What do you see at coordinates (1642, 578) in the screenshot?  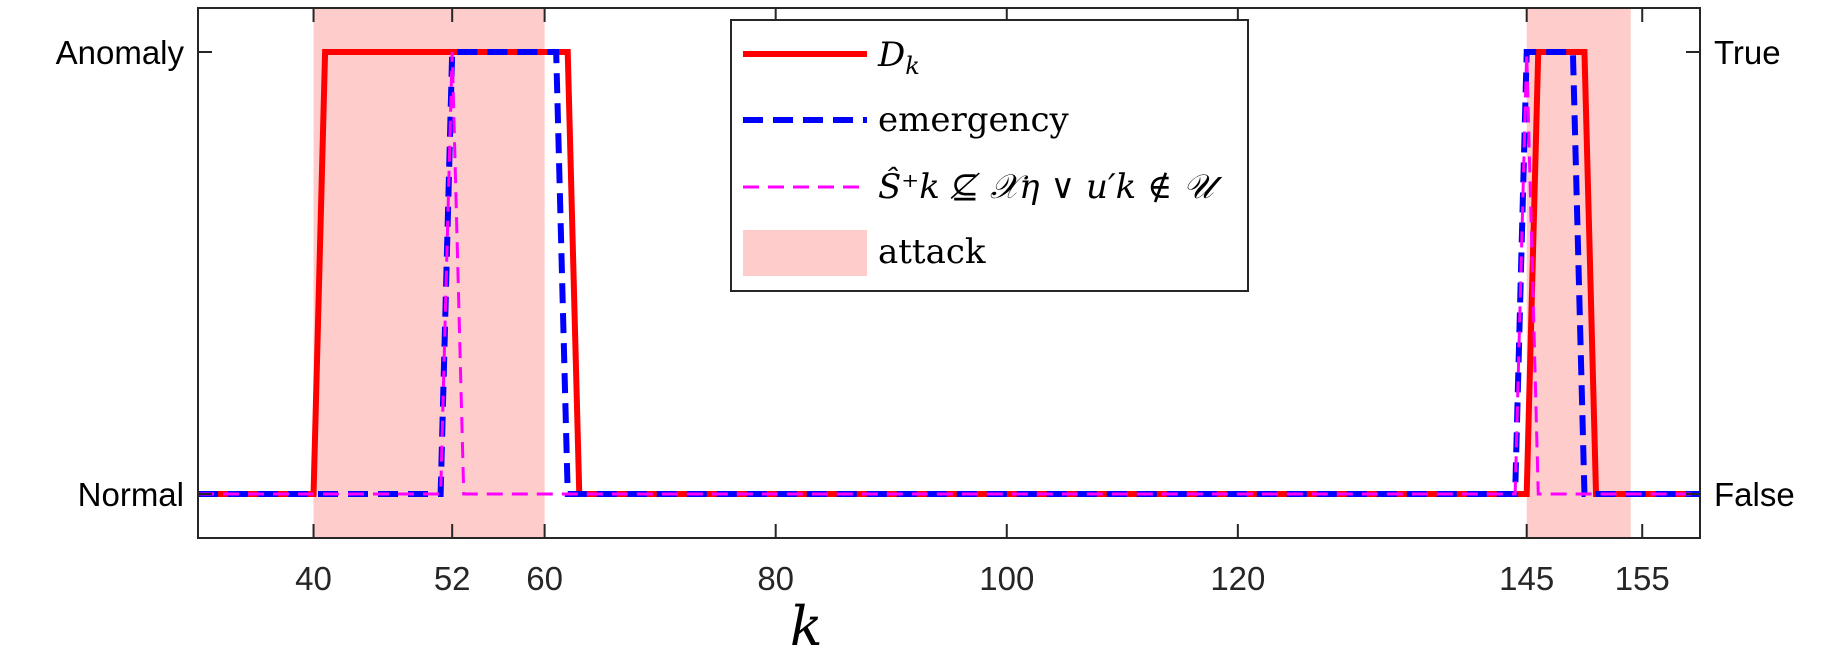 I see `x-tick-label-155: 155` at bounding box center [1642, 578].